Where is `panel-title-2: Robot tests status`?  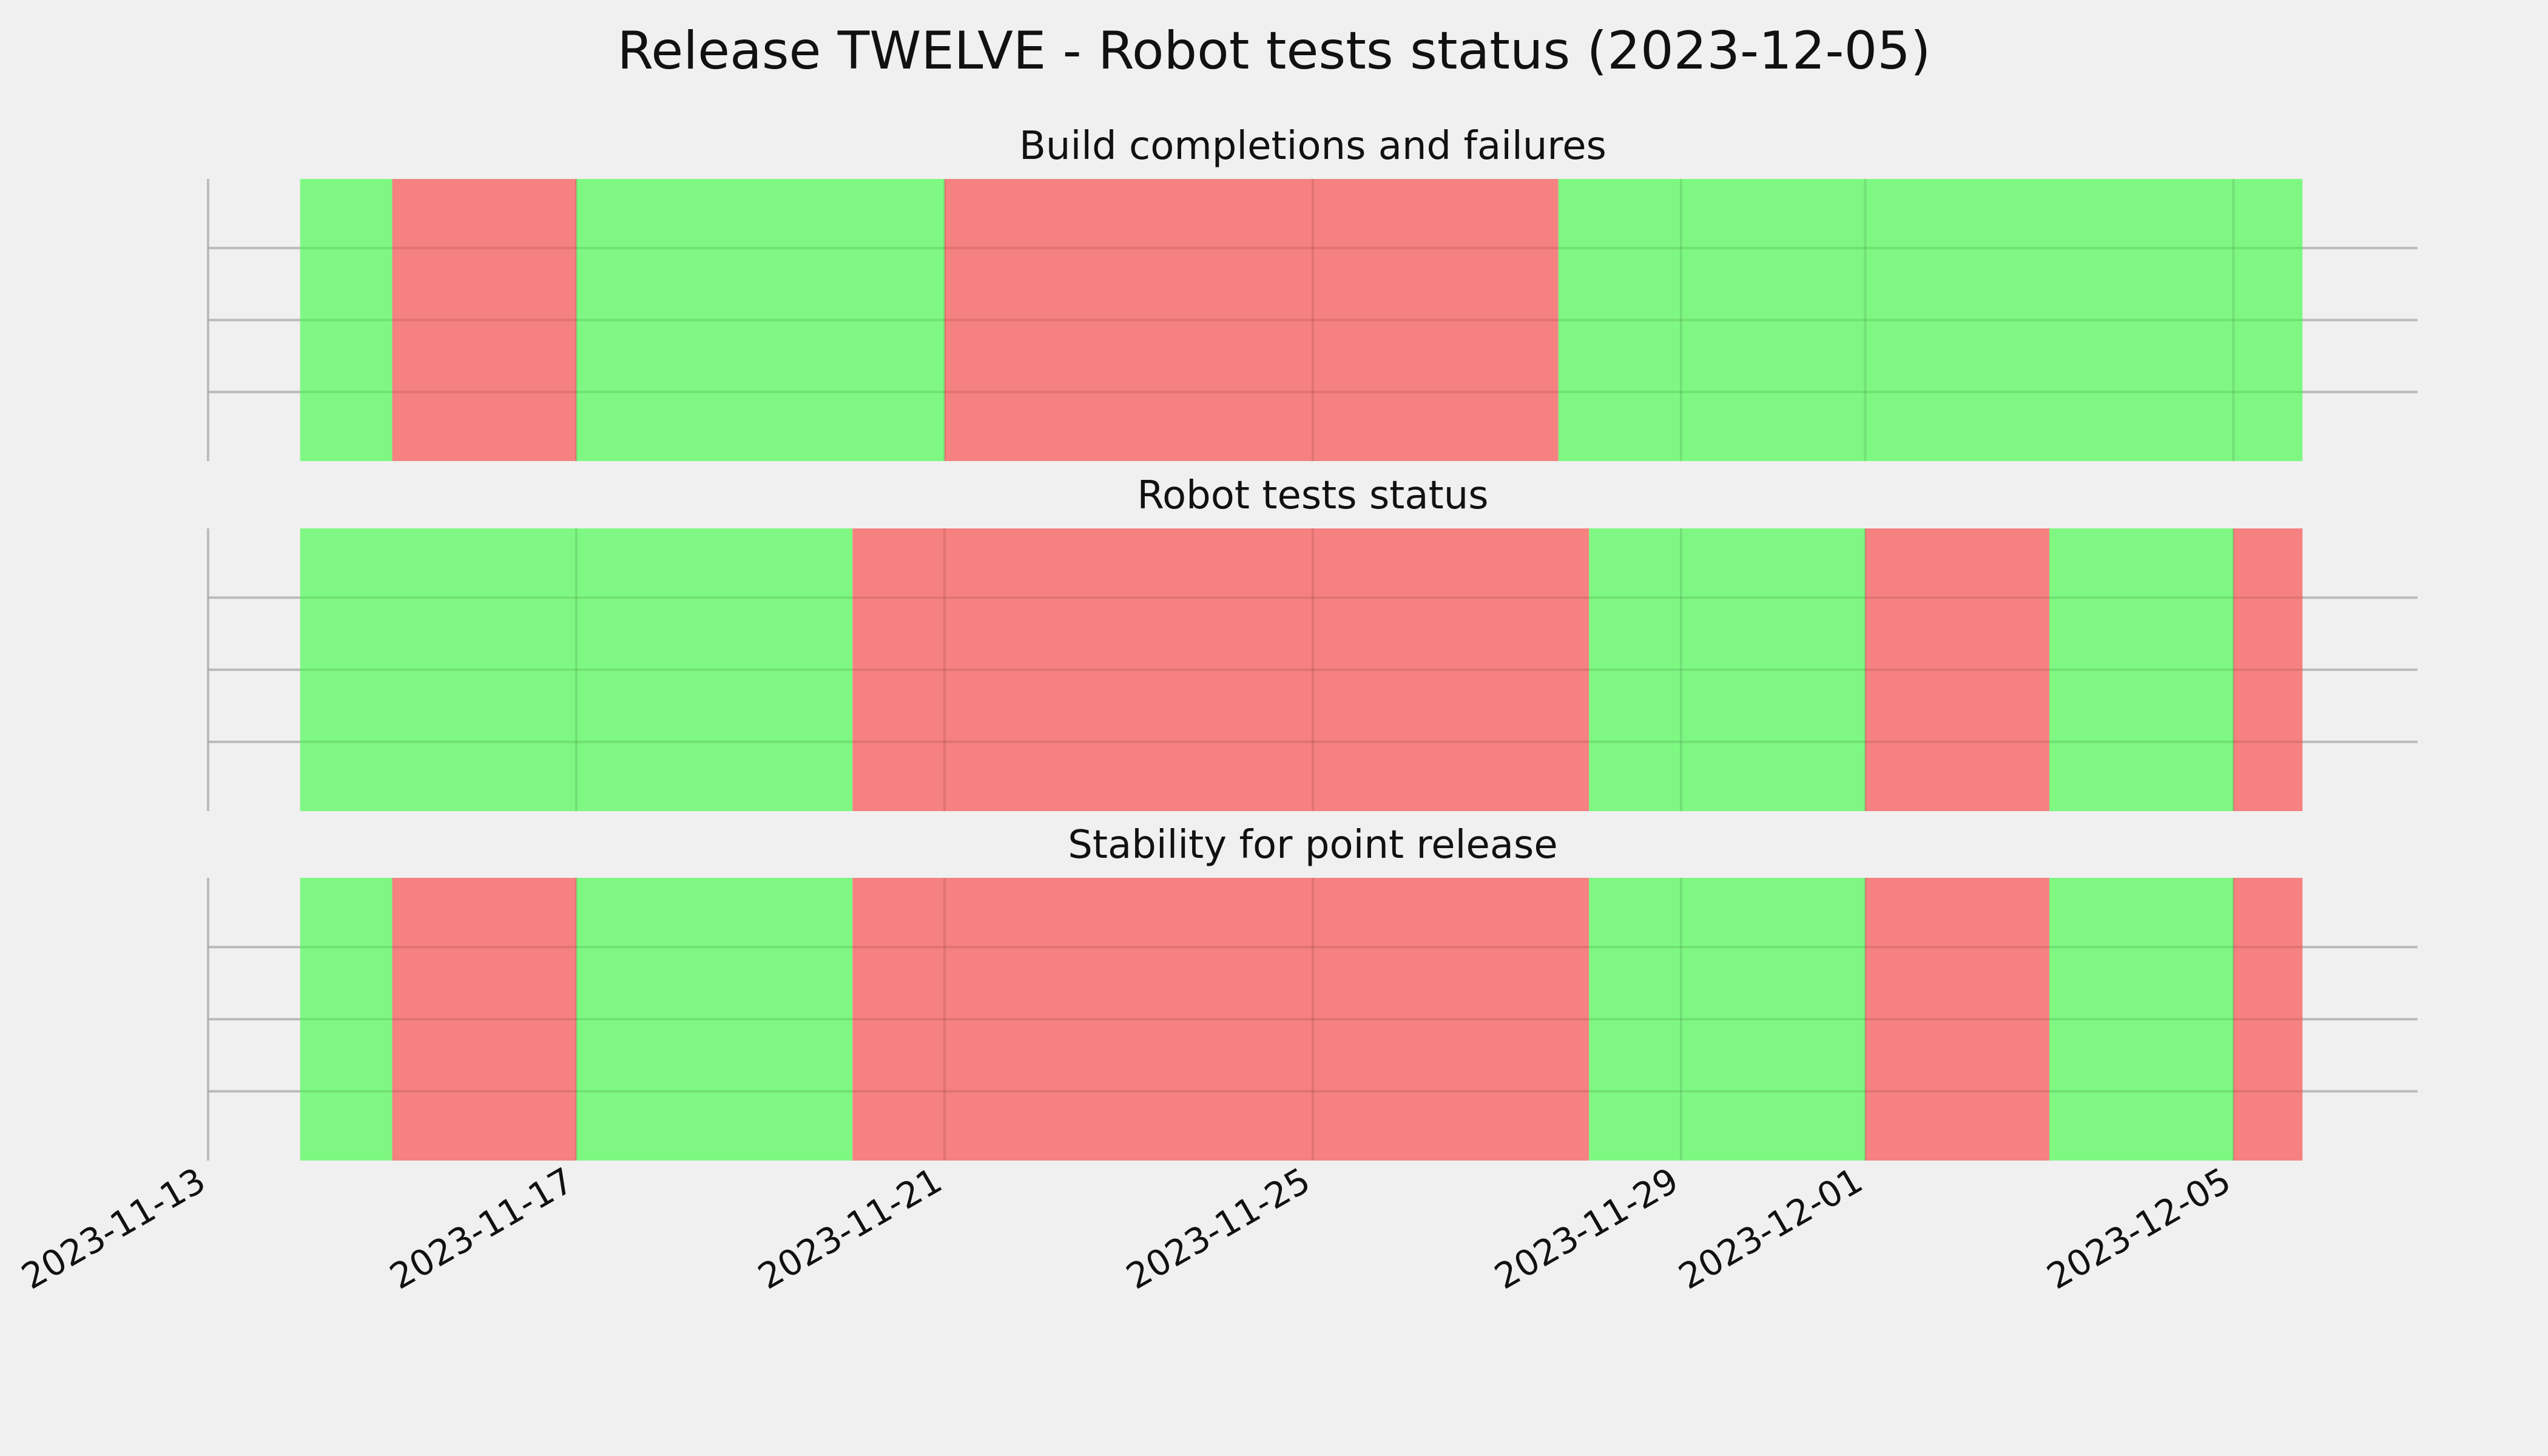 panel-title-2: Robot tests status is located at coordinates (1312, 495).